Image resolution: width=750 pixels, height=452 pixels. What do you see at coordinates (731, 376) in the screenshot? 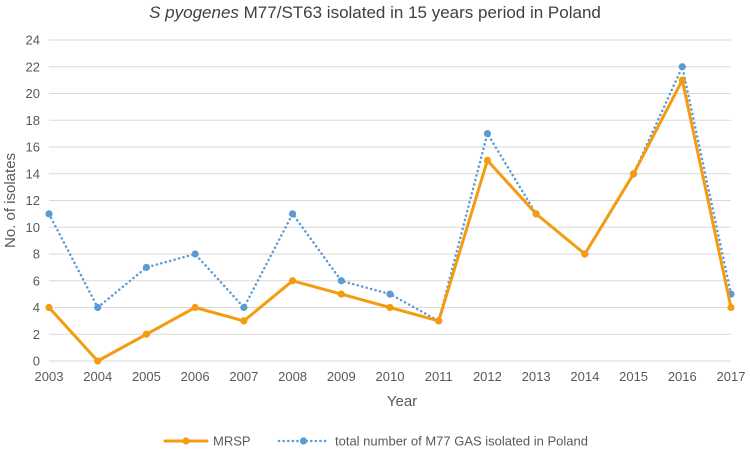
I see `x-tick-label-2017: 2017` at bounding box center [731, 376].